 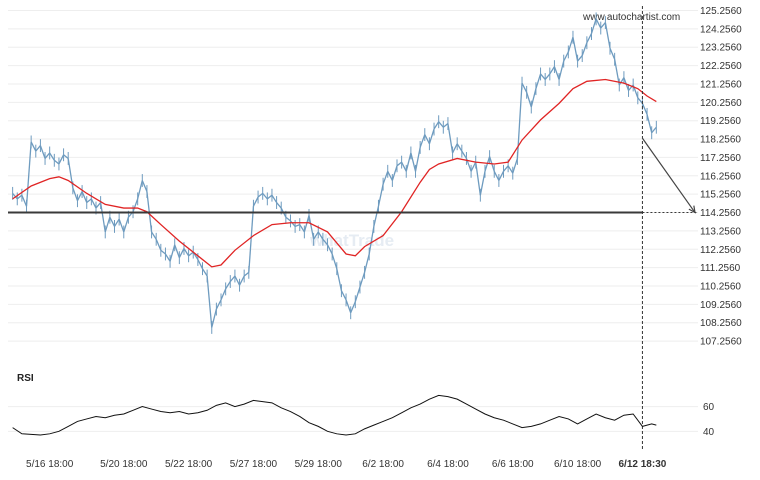 What do you see at coordinates (720, 195) in the screenshot?
I see `y-tick-label: 115.2560` at bounding box center [720, 195].